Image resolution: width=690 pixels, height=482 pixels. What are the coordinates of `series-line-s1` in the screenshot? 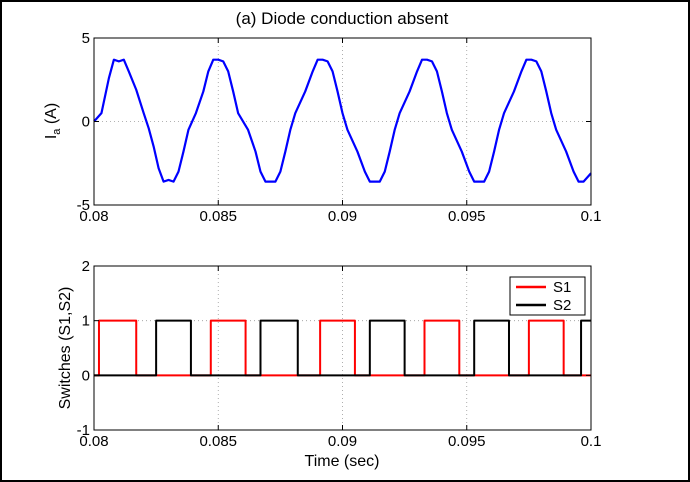 It's located at (342, 348).